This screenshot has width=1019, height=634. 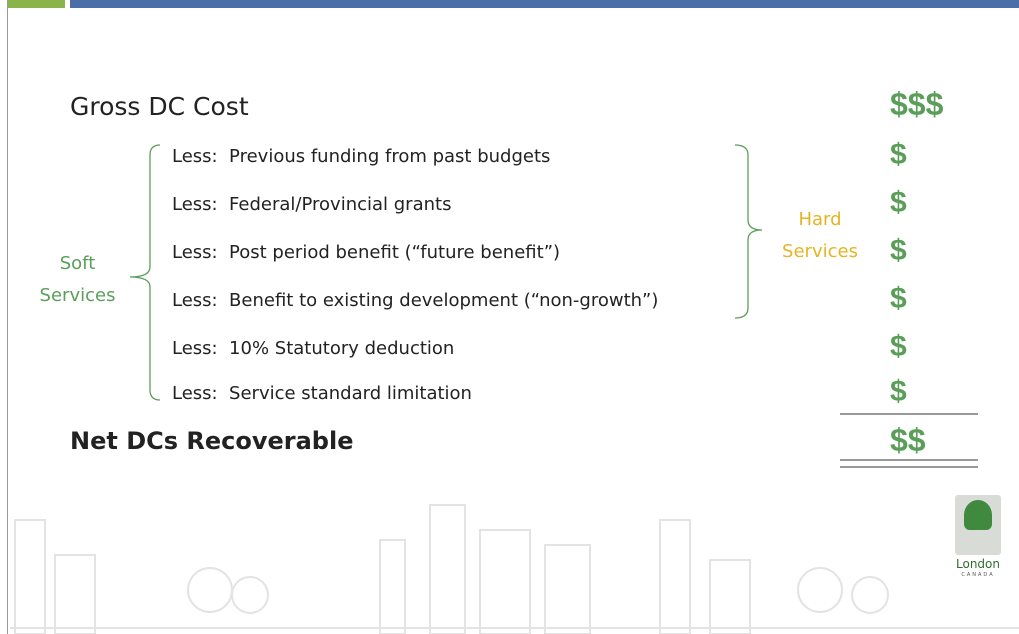 What do you see at coordinates (312, 204) in the screenshot?
I see `deduction-label: Less: Federal/Provincial grants` at bounding box center [312, 204].